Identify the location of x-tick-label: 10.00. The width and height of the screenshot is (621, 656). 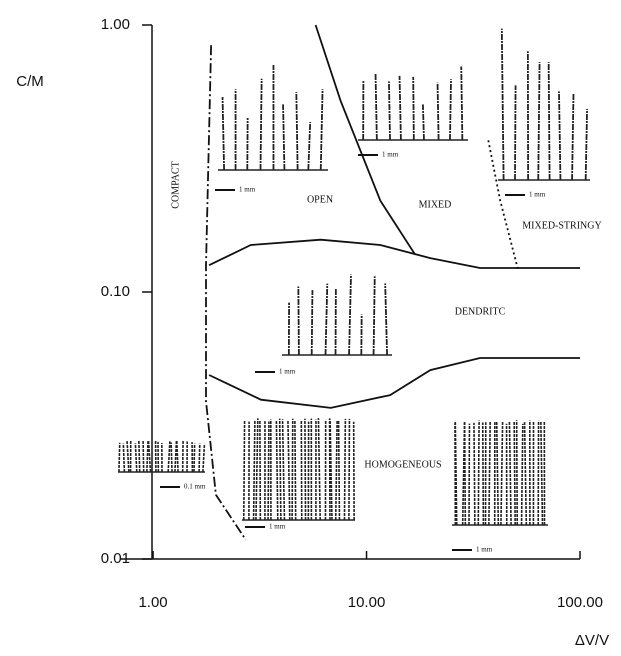
(367, 602).